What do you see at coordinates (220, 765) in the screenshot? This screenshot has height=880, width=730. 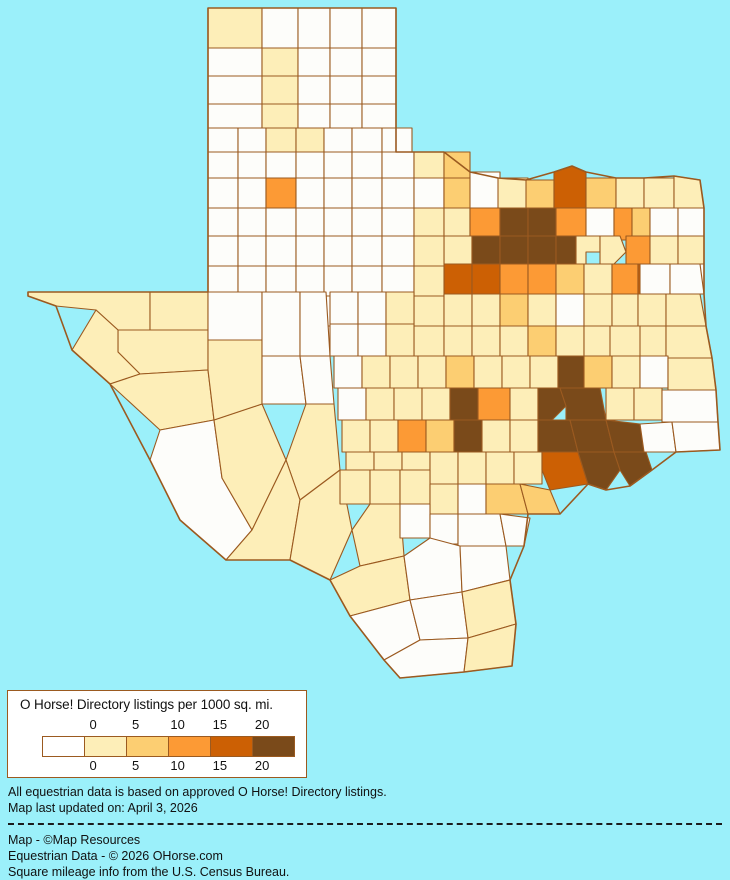 I see `legend-tick: 15` at bounding box center [220, 765].